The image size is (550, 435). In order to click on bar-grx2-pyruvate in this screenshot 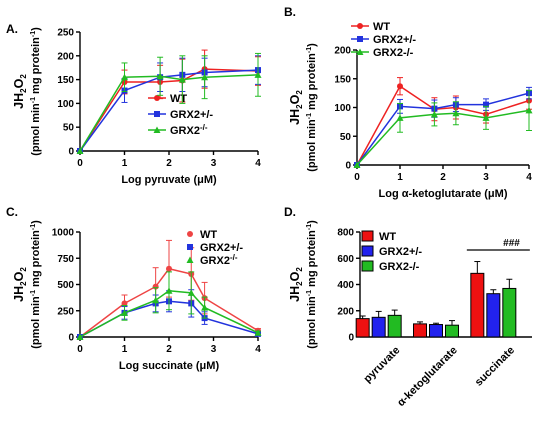, I will do `click(394, 326)`.